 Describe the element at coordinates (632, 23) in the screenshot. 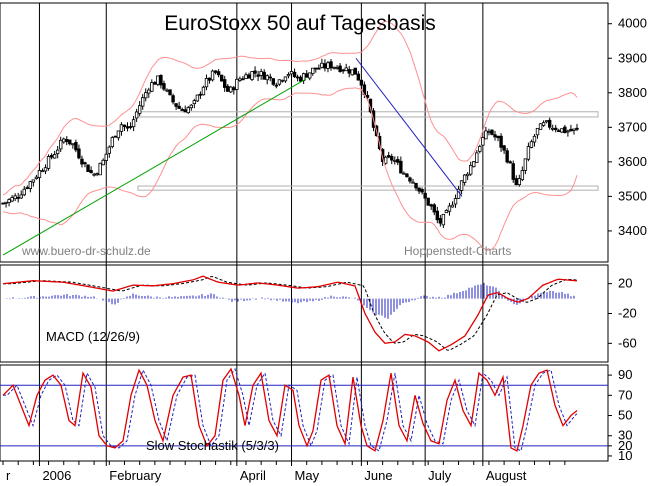

I see `price-axis-tick-label: 4000` at that location.